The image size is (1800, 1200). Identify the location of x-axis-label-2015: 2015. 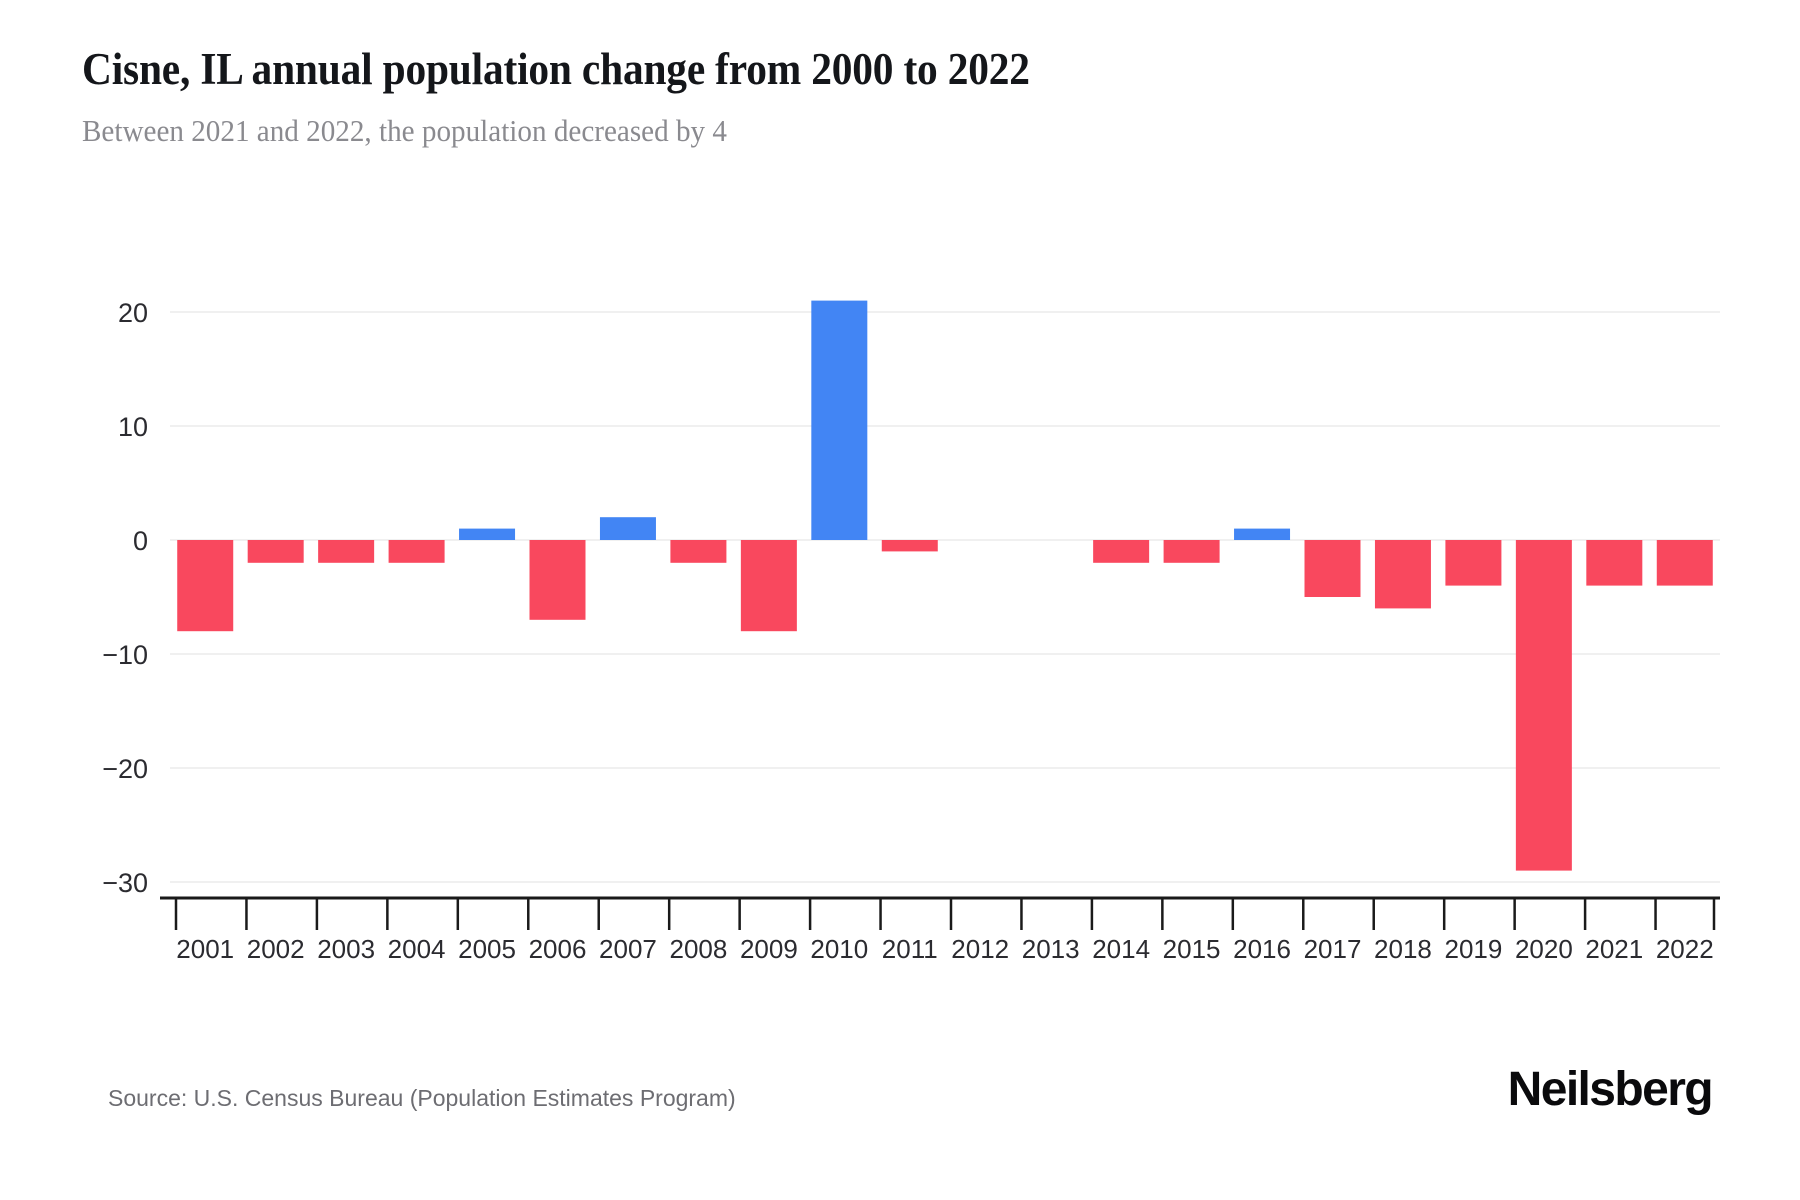
(1192, 949).